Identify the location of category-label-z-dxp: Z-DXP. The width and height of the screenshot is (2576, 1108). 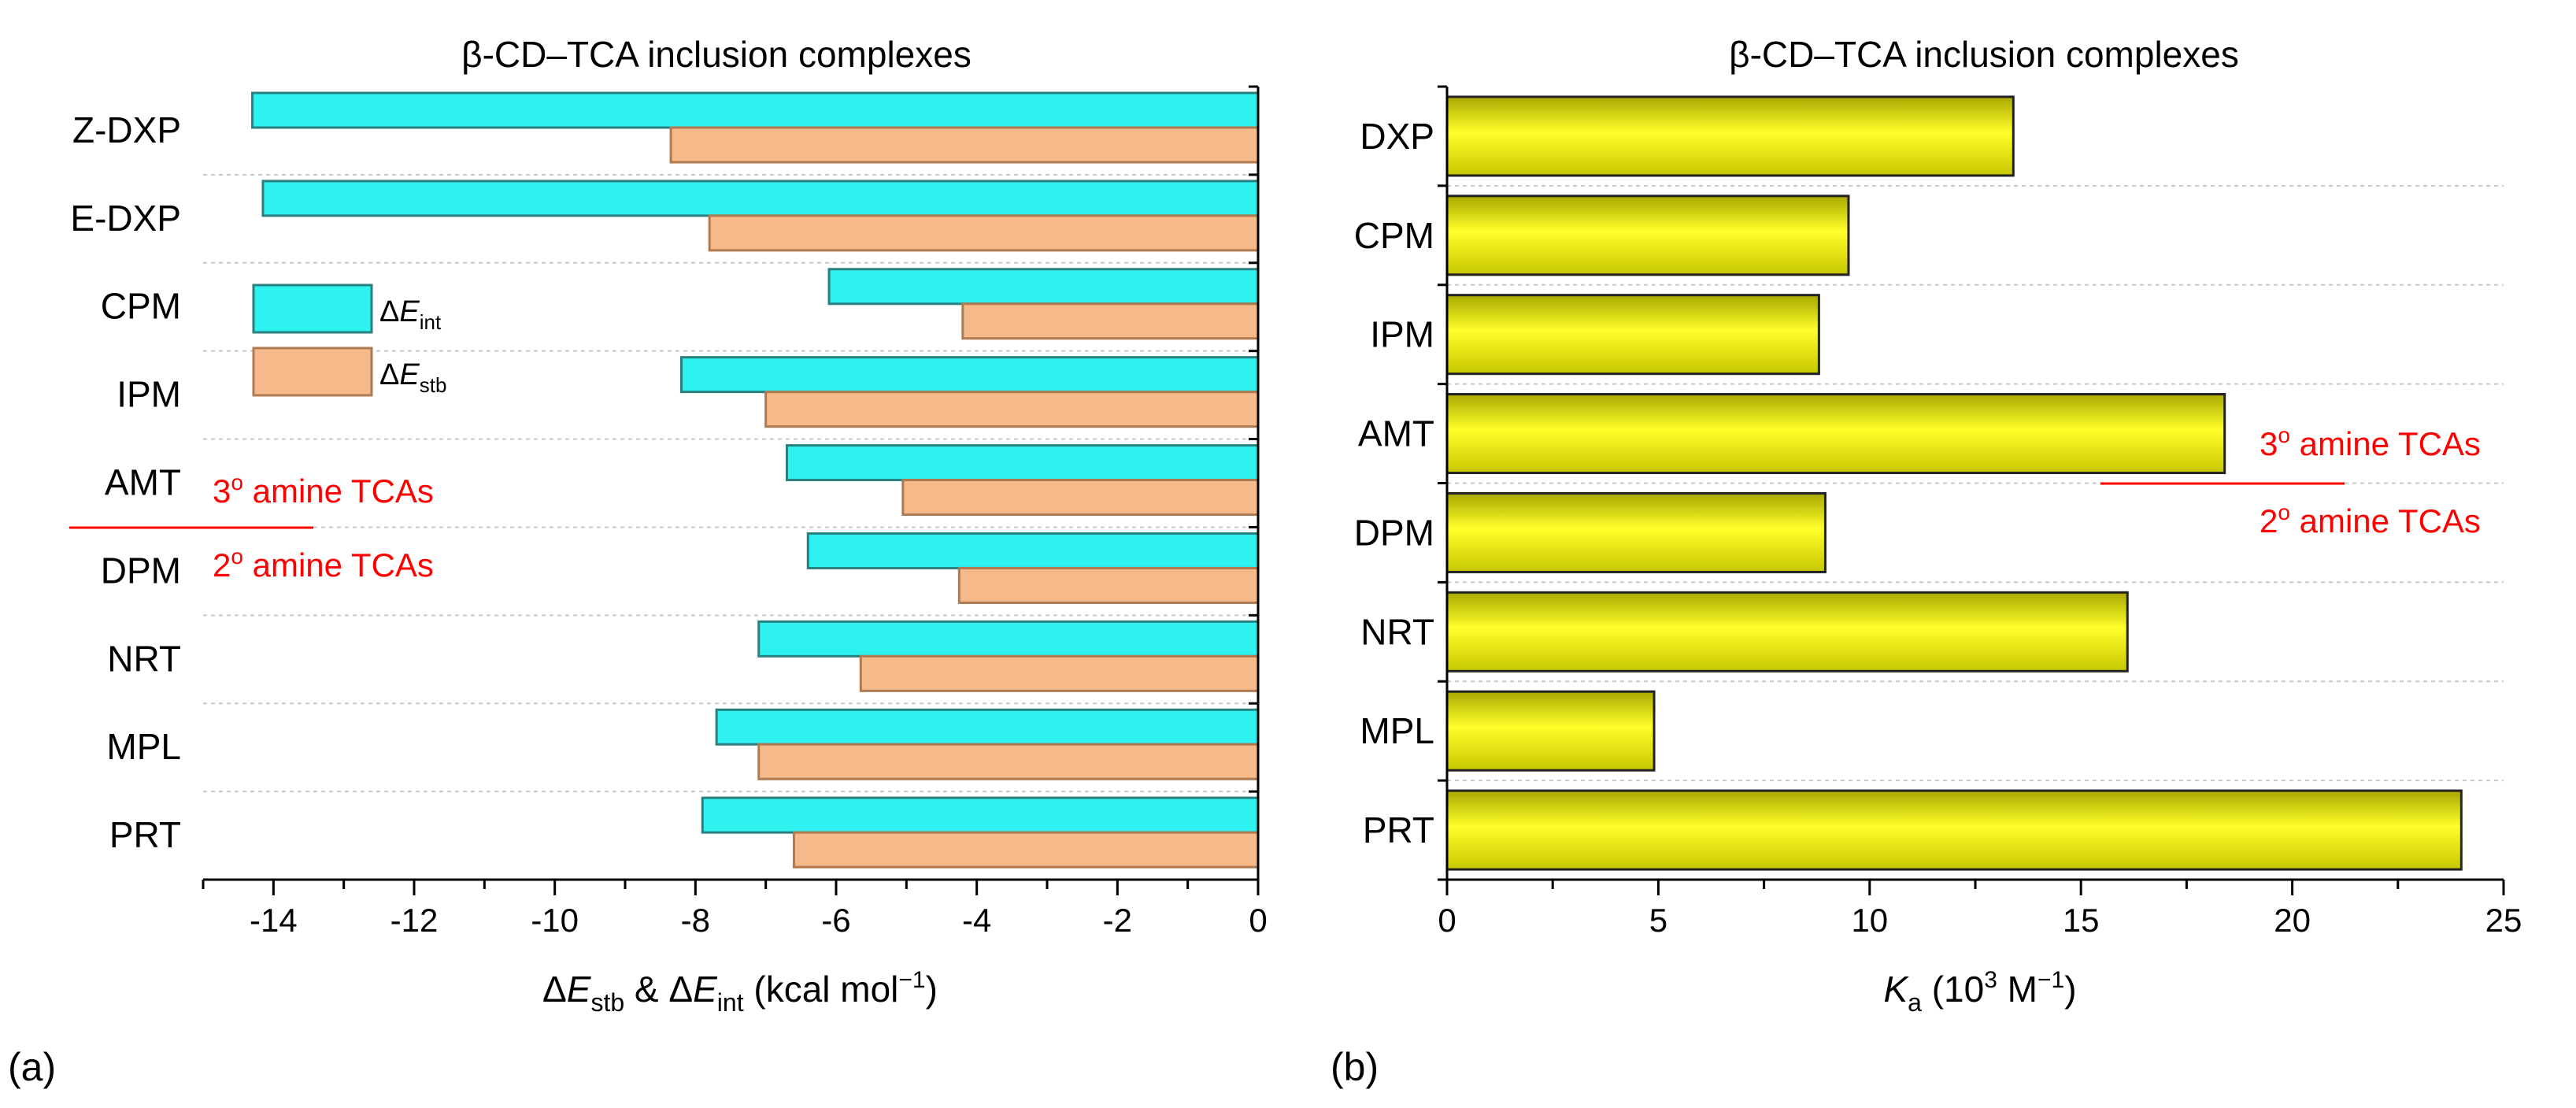
(126, 130).